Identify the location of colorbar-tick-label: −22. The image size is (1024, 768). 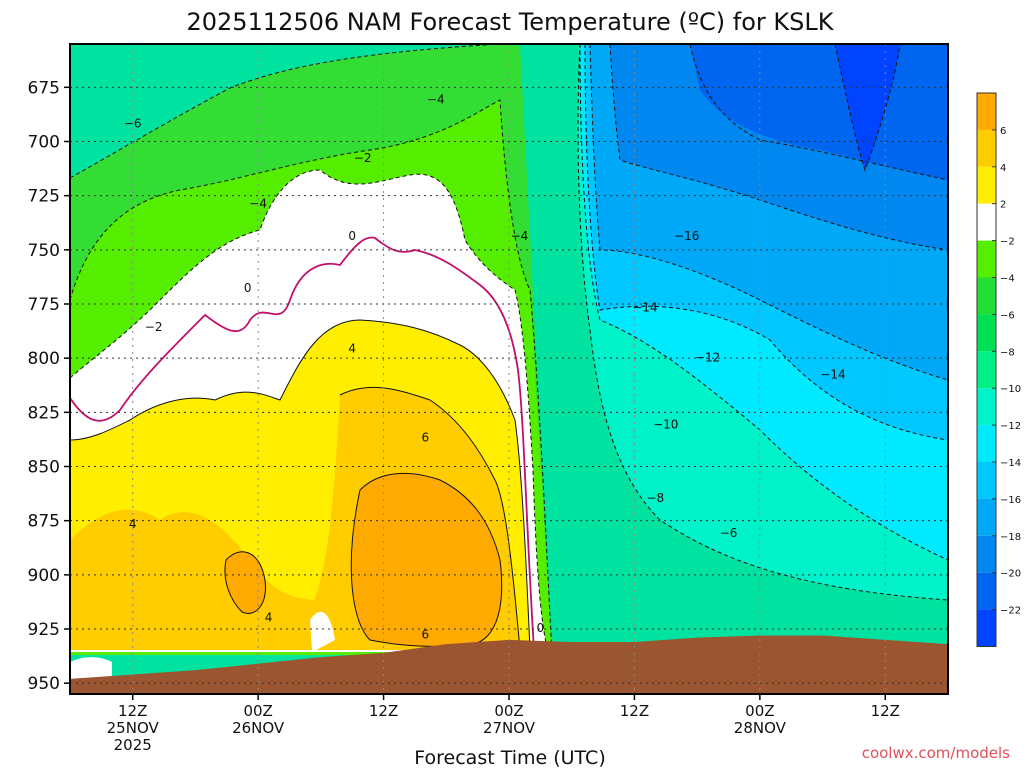
(1010, 611).